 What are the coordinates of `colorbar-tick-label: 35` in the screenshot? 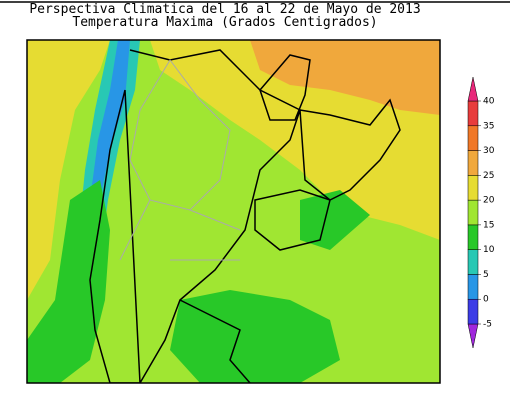 It's located at (488, 126).